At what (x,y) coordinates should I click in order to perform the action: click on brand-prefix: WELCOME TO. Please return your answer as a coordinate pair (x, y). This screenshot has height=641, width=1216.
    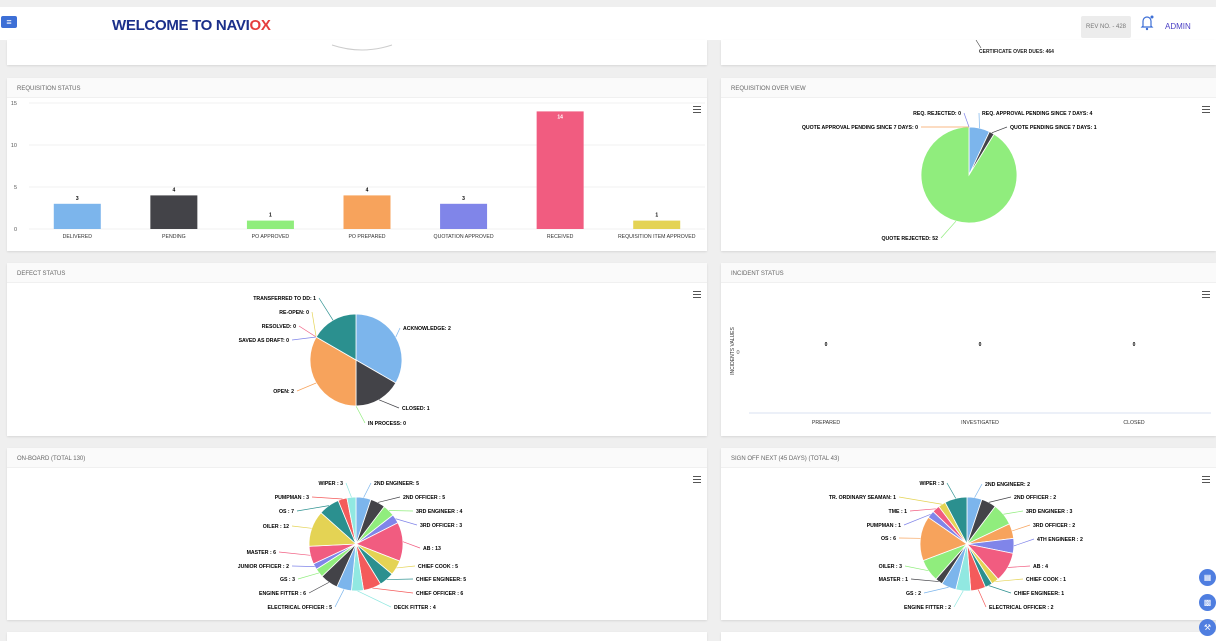
    Looking at the image, I should click on (164, 25).